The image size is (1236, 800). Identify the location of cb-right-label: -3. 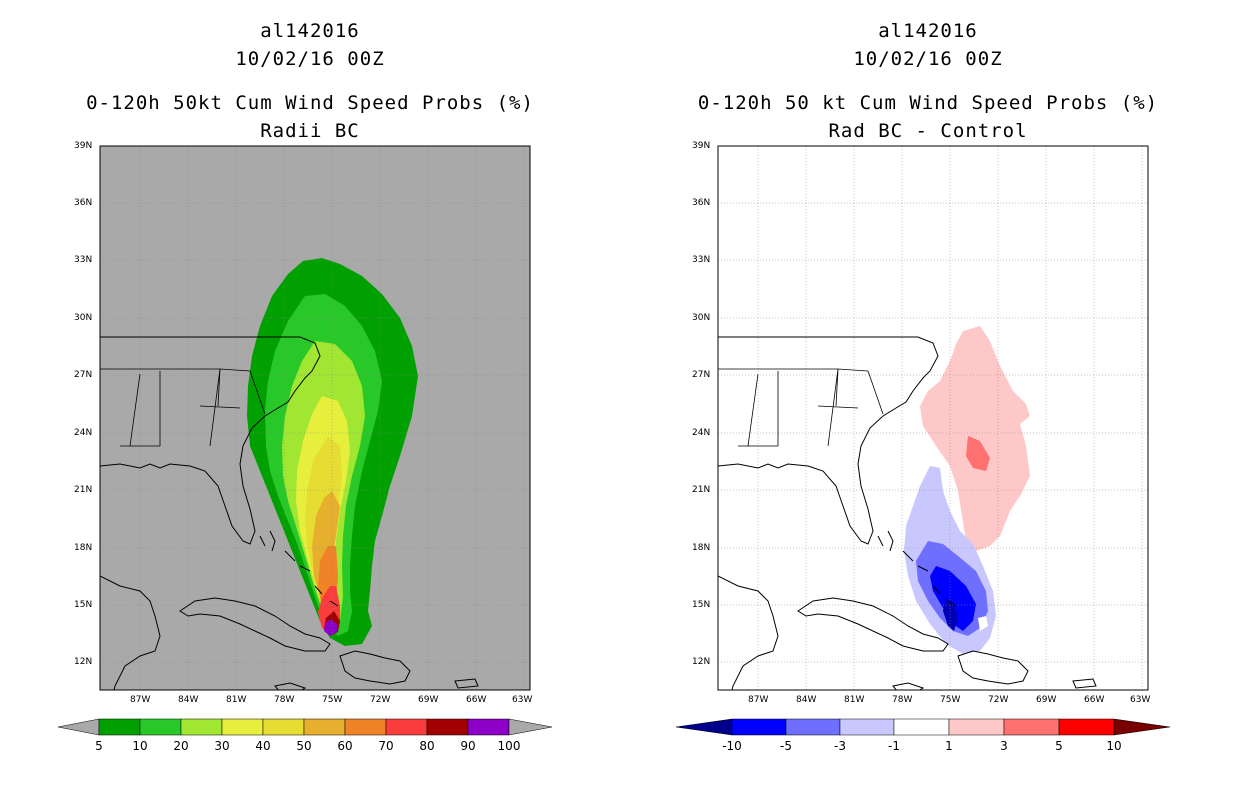
(840, 746).